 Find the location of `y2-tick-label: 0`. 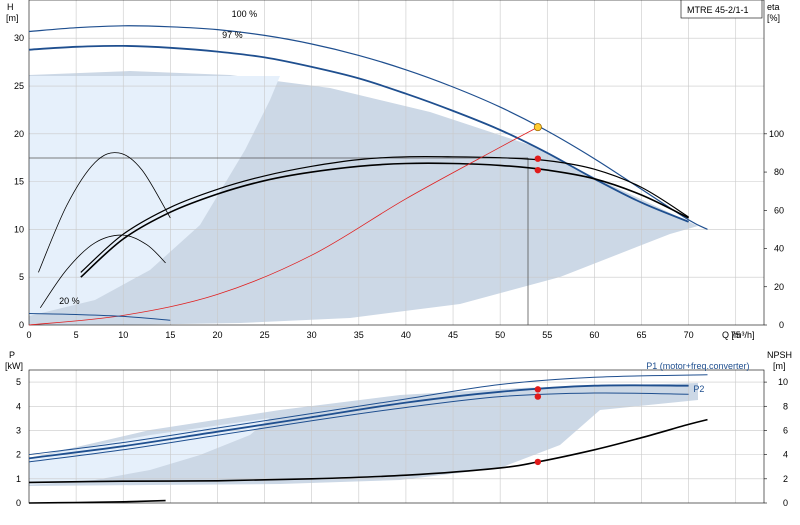

y2-tick-label: 0 is located at coordinates (781, 325).